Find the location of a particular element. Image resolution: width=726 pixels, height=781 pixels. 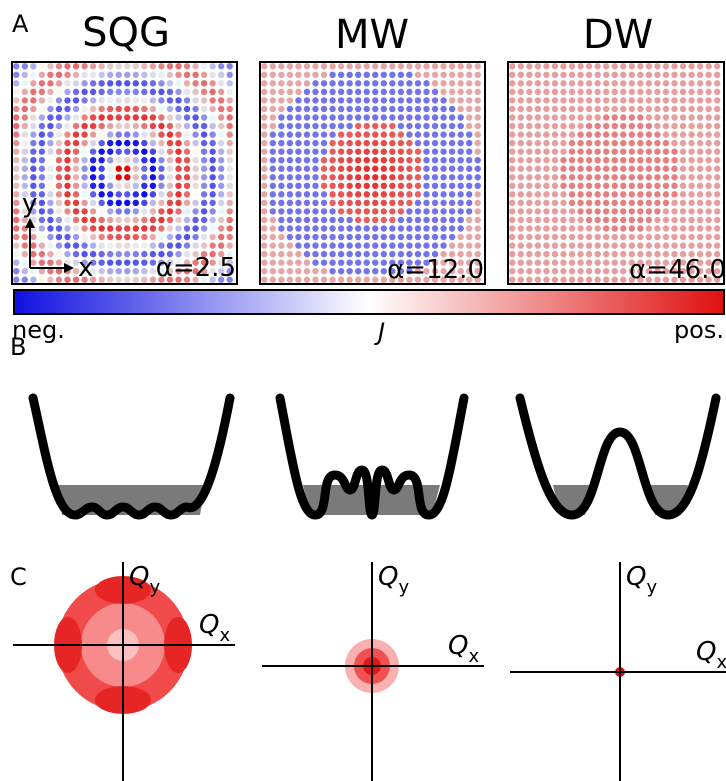

q-label: Qy is located at coordinates (641, 580).